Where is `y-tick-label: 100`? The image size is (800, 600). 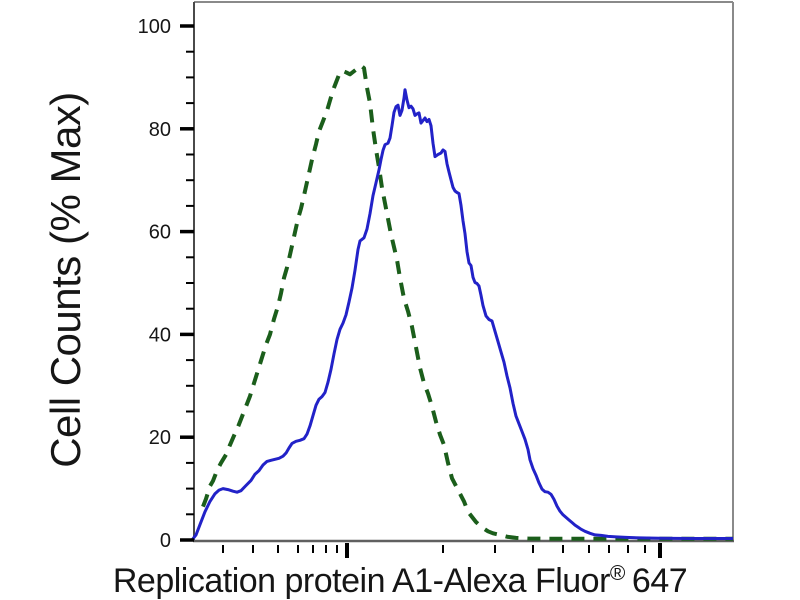 y-tick-label: 100 is located at coordinates (154, 27).